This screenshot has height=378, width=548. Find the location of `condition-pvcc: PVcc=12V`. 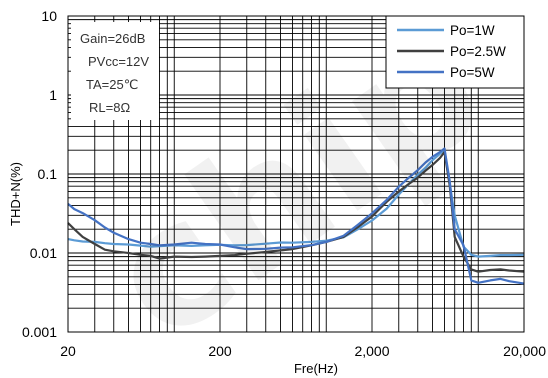

condition-pvcc: PVcc=12V is located at coordinates (118, 61).